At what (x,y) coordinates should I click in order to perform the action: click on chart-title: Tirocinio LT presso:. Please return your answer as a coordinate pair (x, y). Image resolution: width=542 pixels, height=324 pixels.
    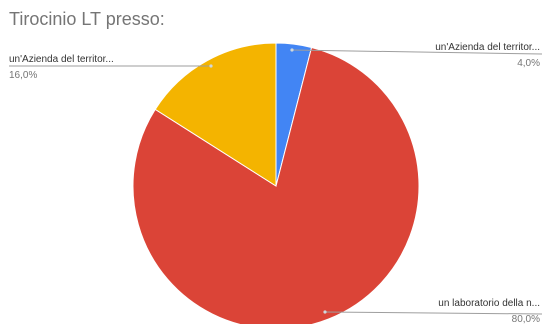
    Looking at the image, I should click on (87, 19).